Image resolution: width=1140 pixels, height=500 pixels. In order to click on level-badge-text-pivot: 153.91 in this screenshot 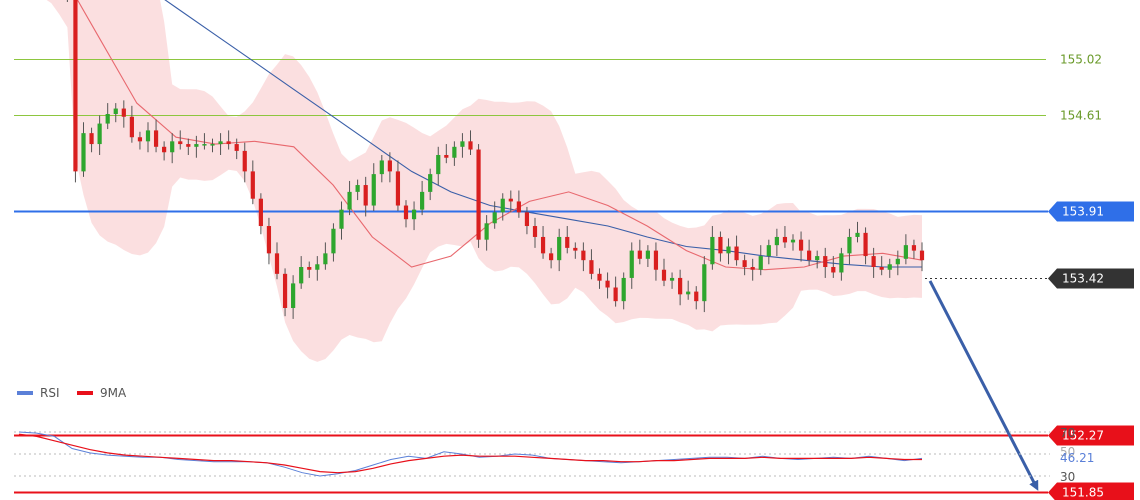, I will do `click(1083, 212)`.